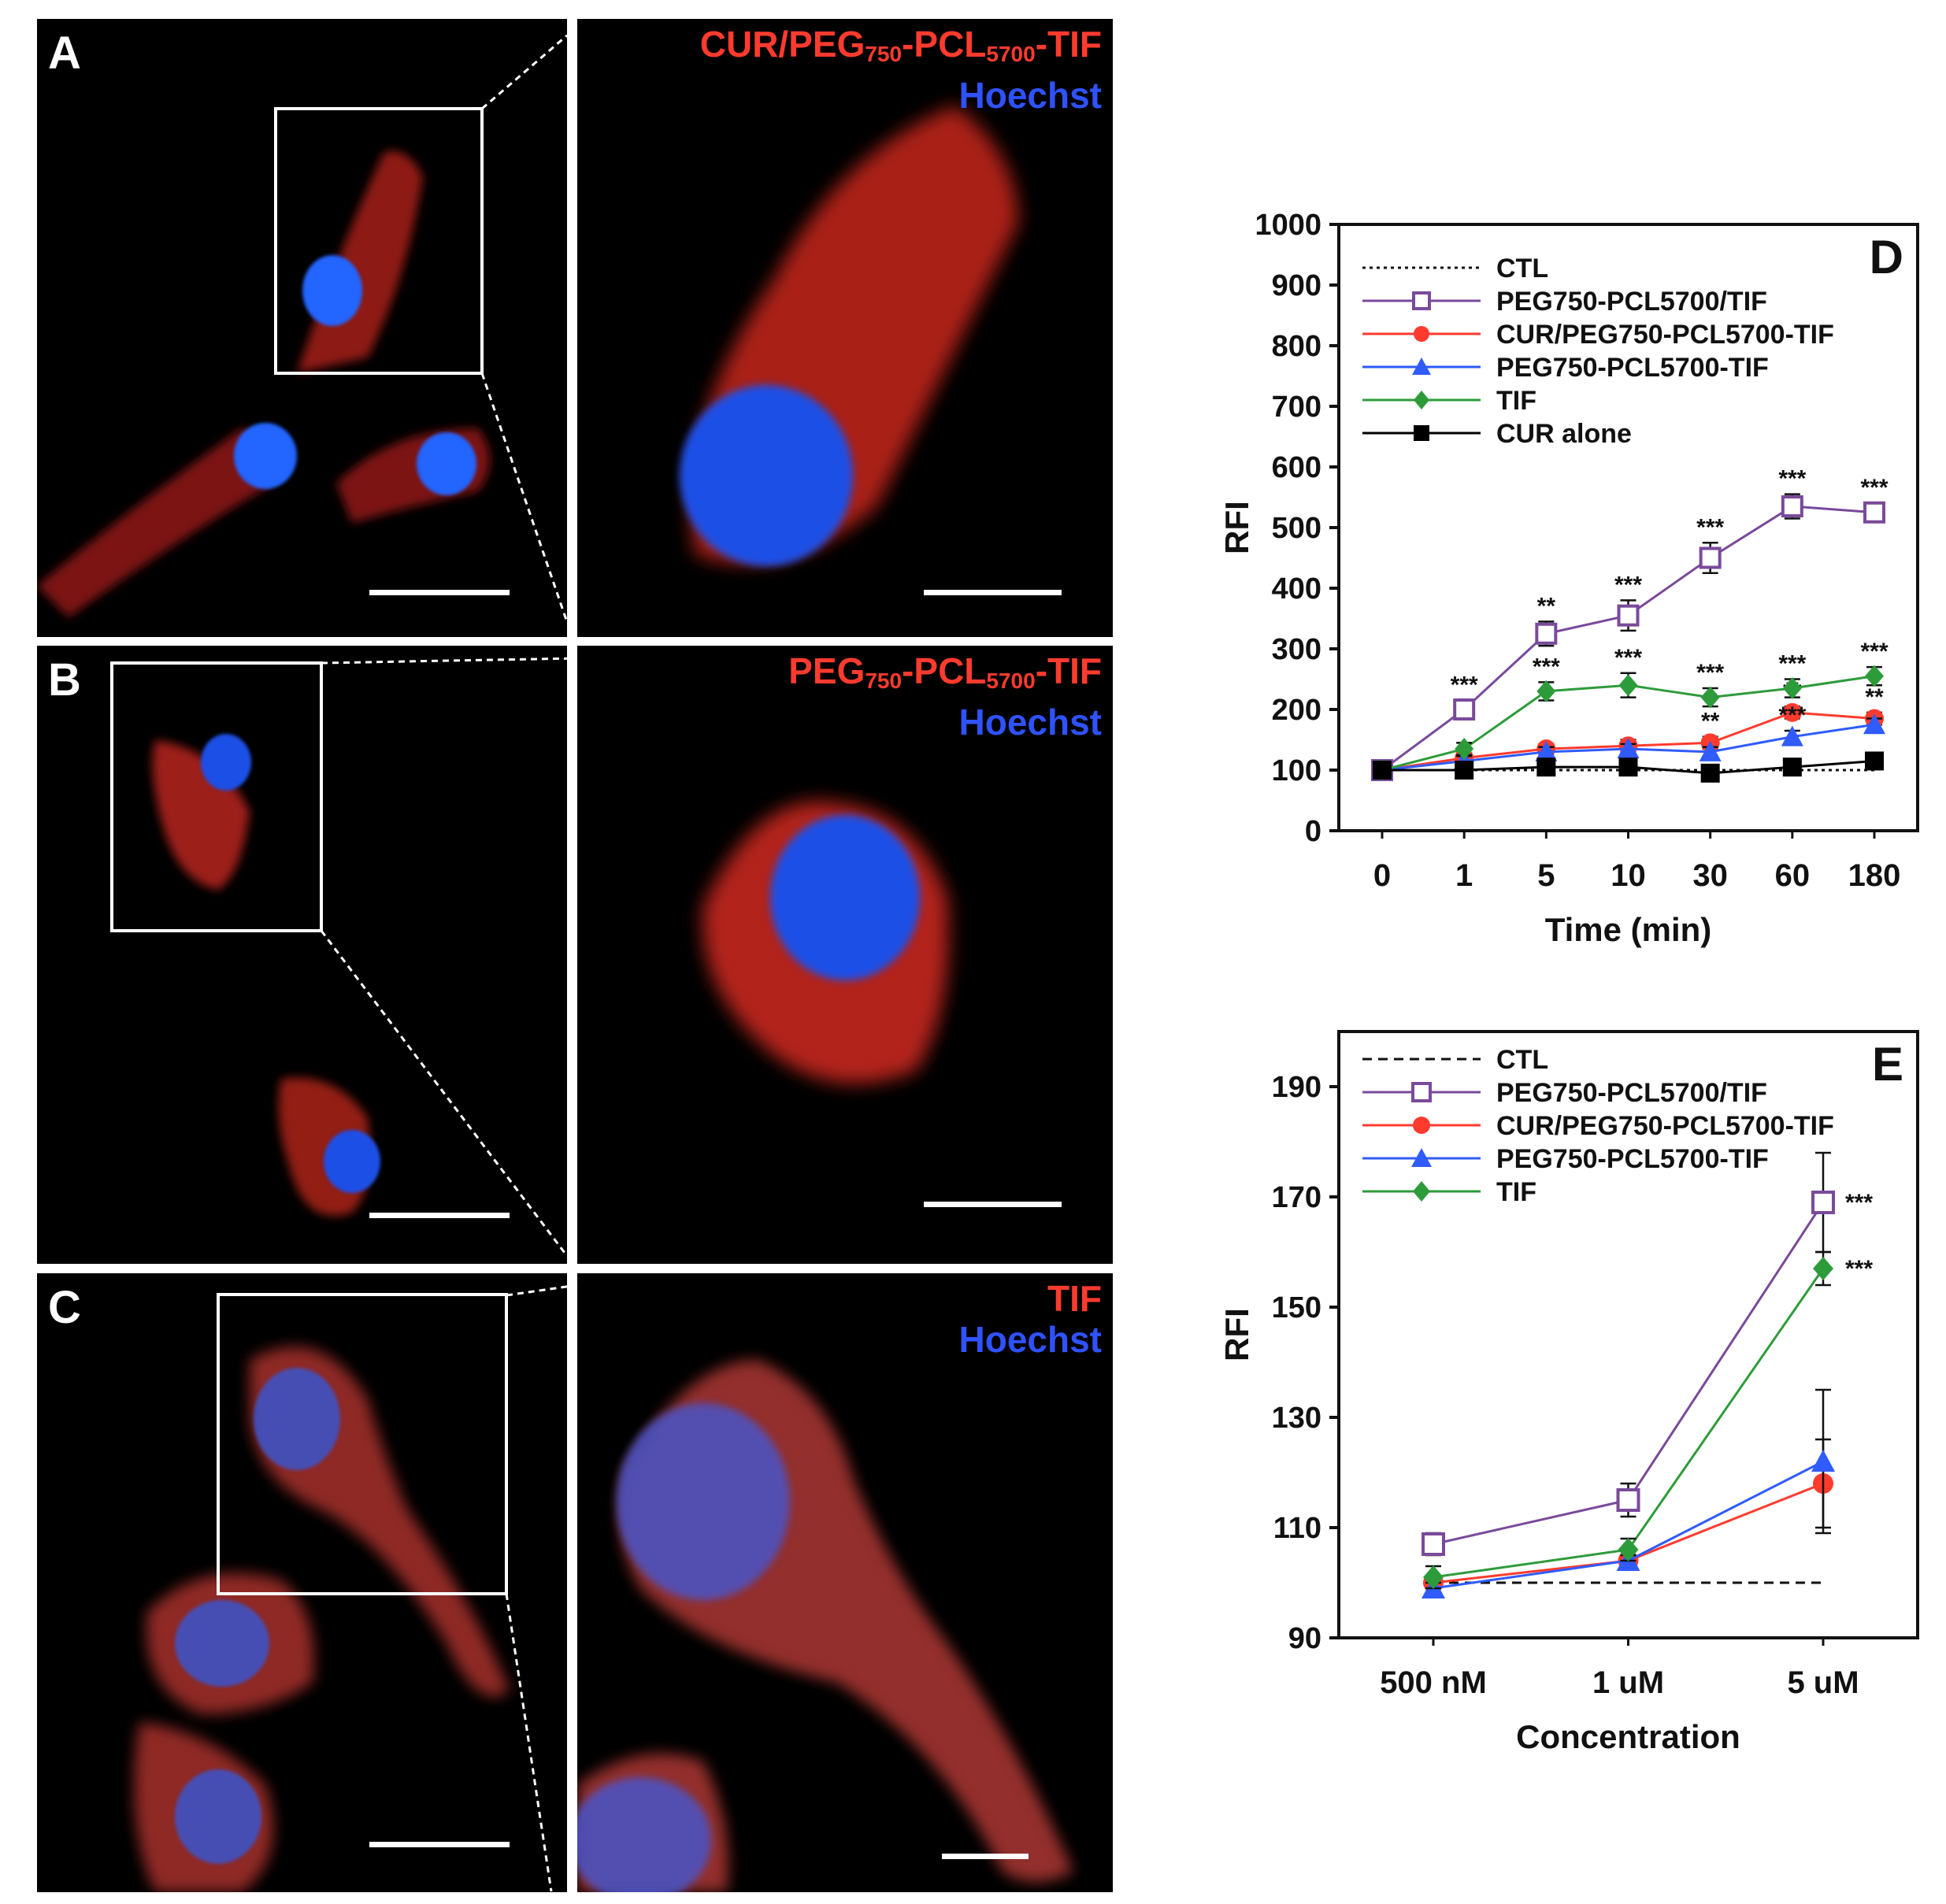 This screenshot has height=1904, width=1946. I want to click on legend-label: CUR/PEG750-PCL5700-TIF, so click(1665, 335).